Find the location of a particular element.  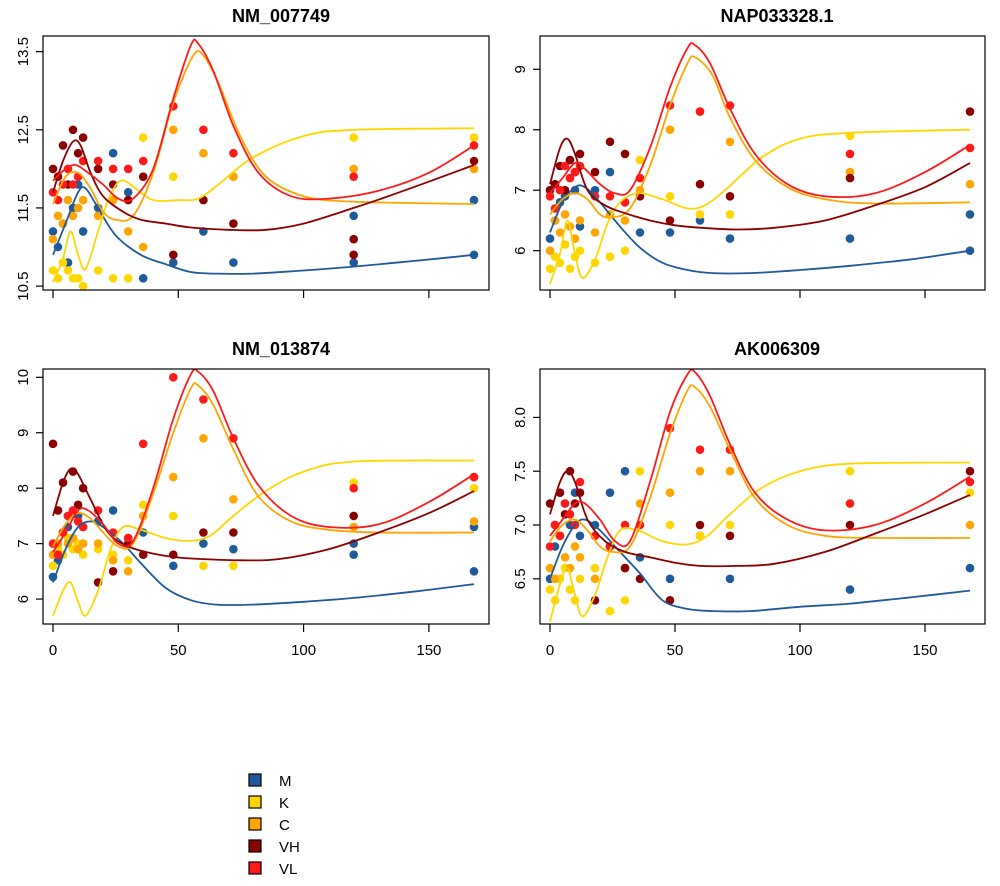

y-tick-label: 8 is located at coordinates (23, 488).